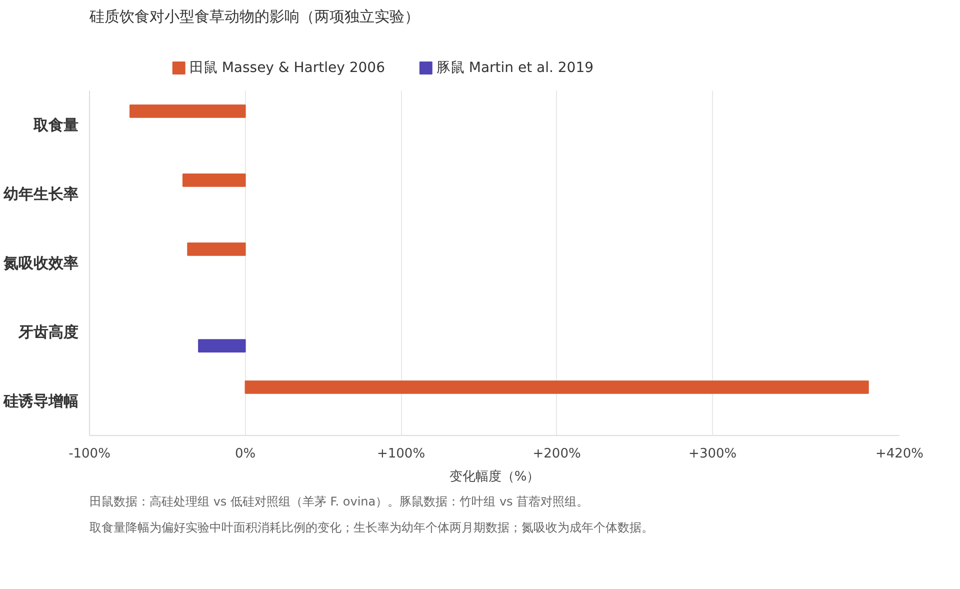  Describe the element at coordinates (556, 454) in the screenshot. I see `x-tick-label: +200%` at that location.